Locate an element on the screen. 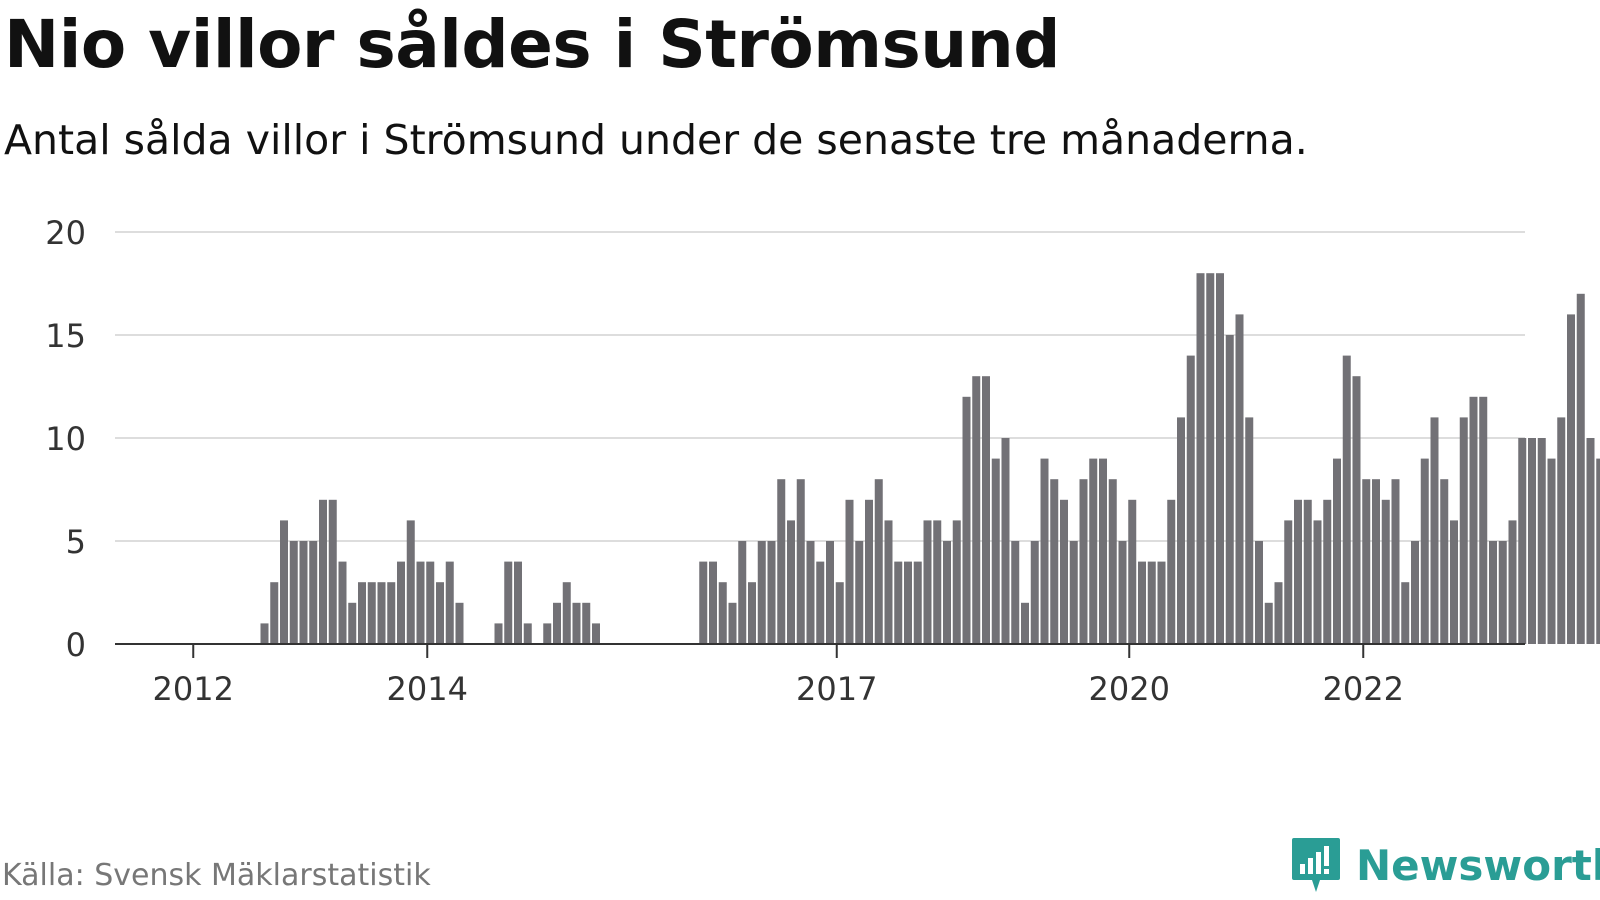  y-tick-label: 20 is located at coordinates (65, 233).